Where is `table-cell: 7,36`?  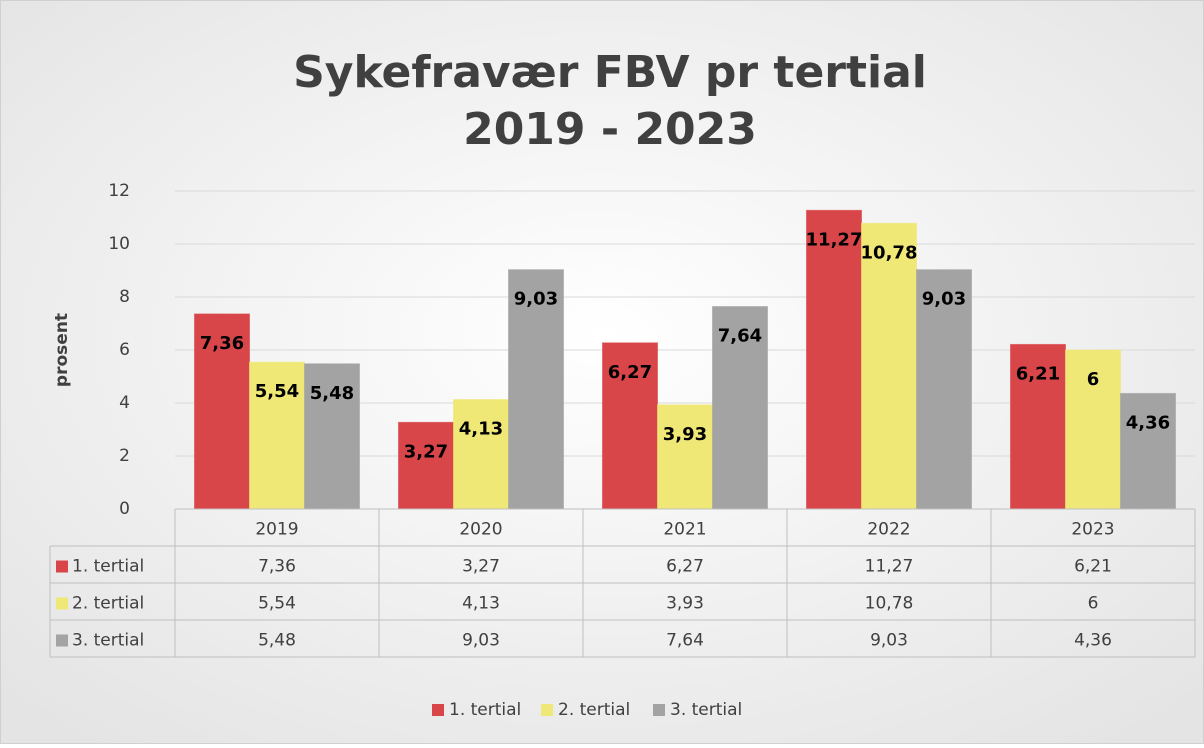
table-cell: 7,36 is located at coordinates (277, 567).